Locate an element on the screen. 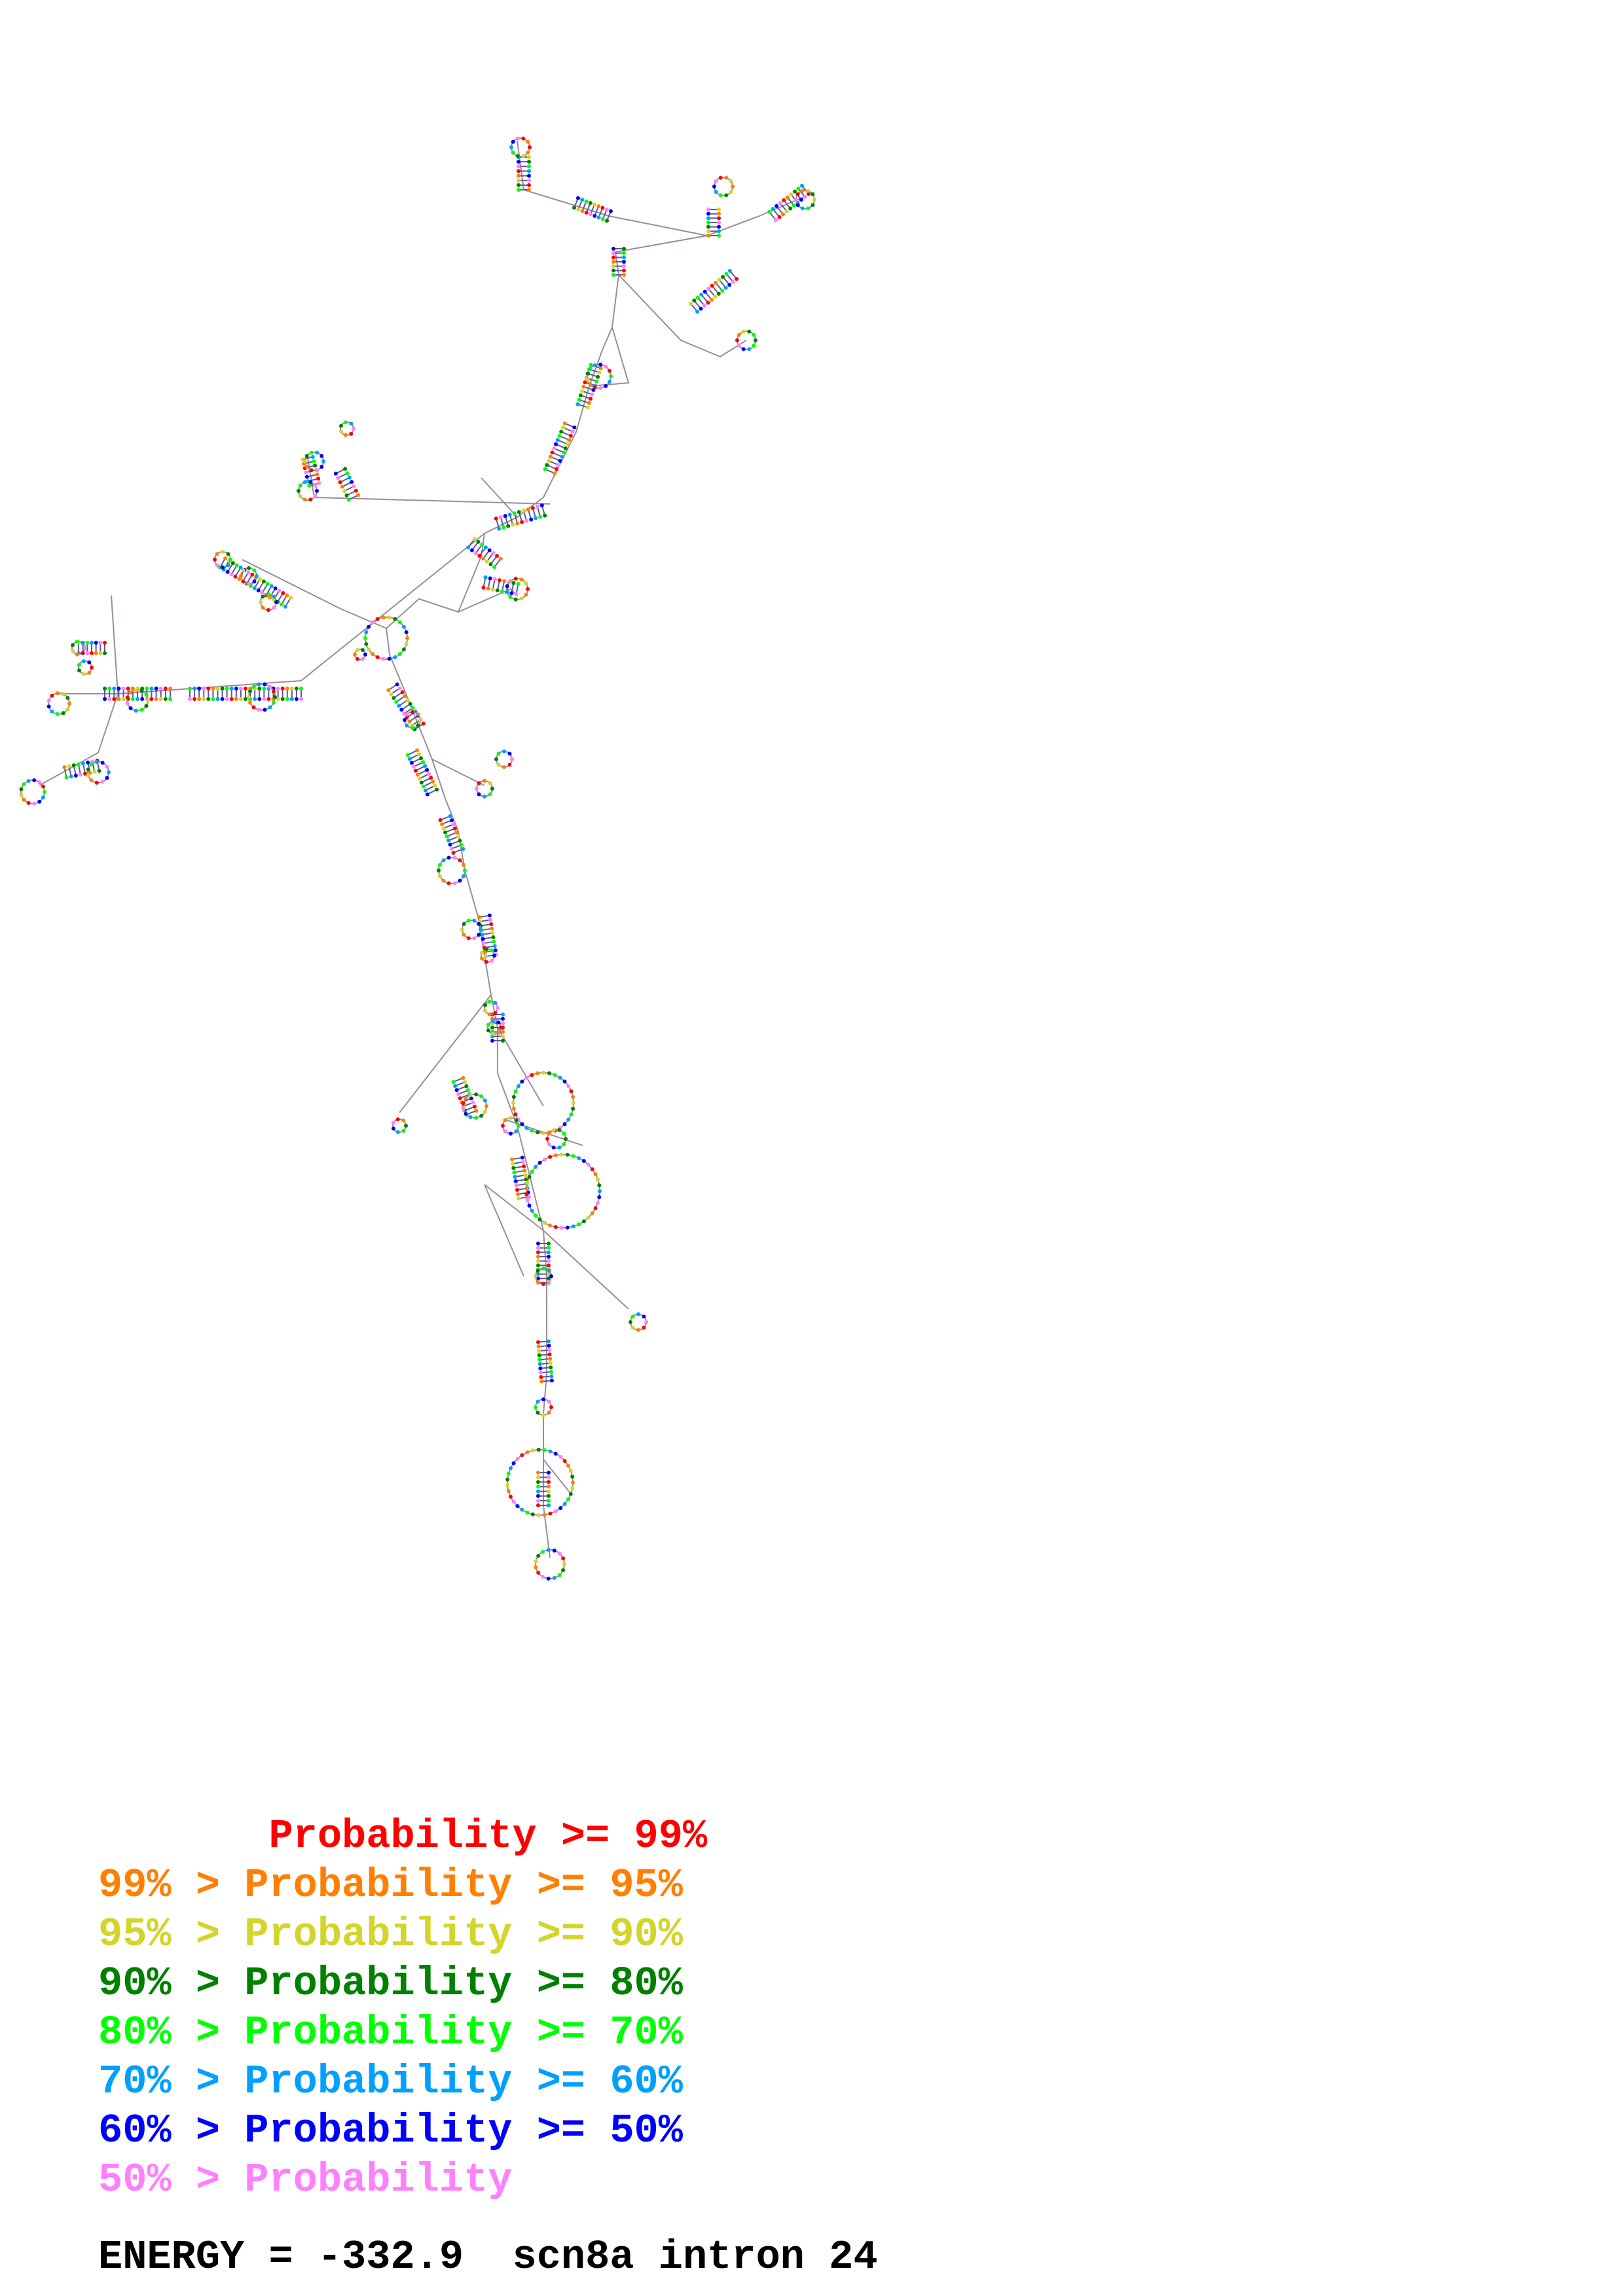 This screenshot has height=2296, width=1623. backbone-branch is located at coordinates (79, 739).